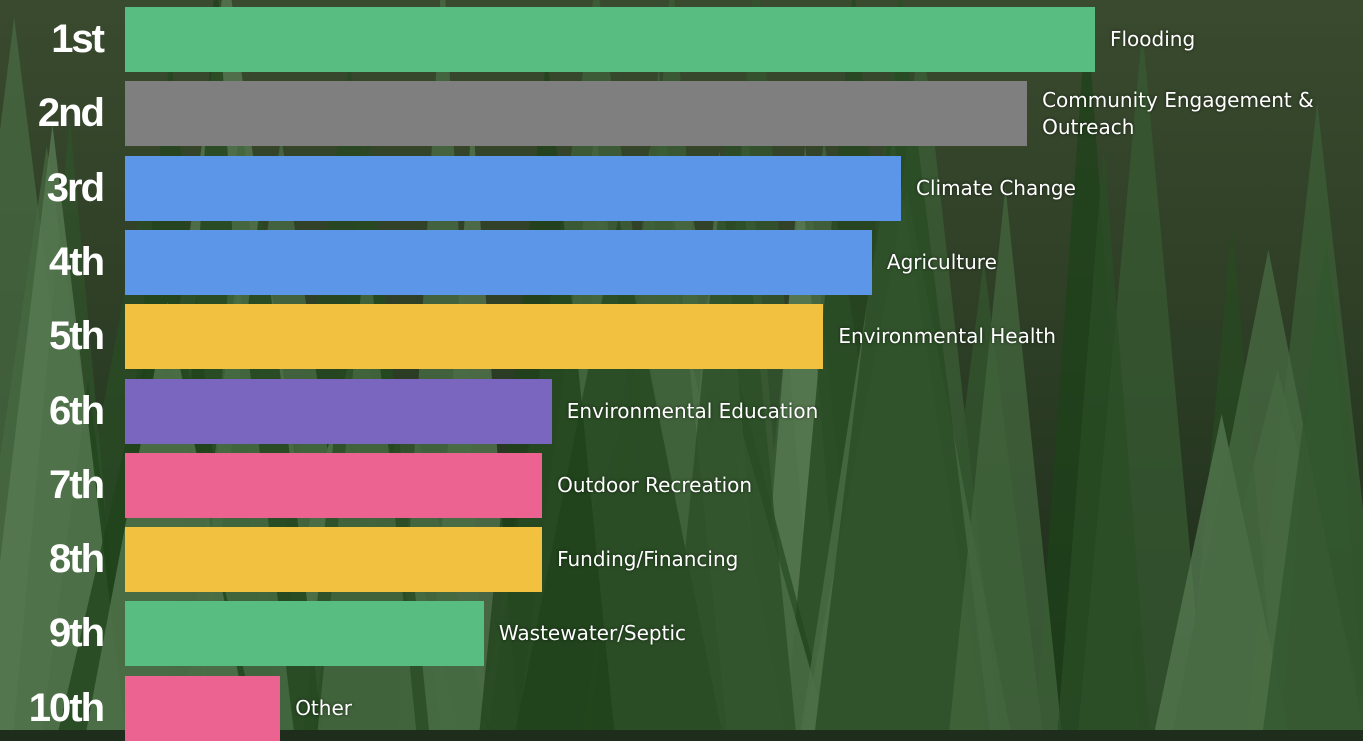 This screenshot has width=1363, height=741. What do you see at coordinates (75, 187) in the screenshot?
I see `rank-label: 3rd` at bounding box center [75, 187].